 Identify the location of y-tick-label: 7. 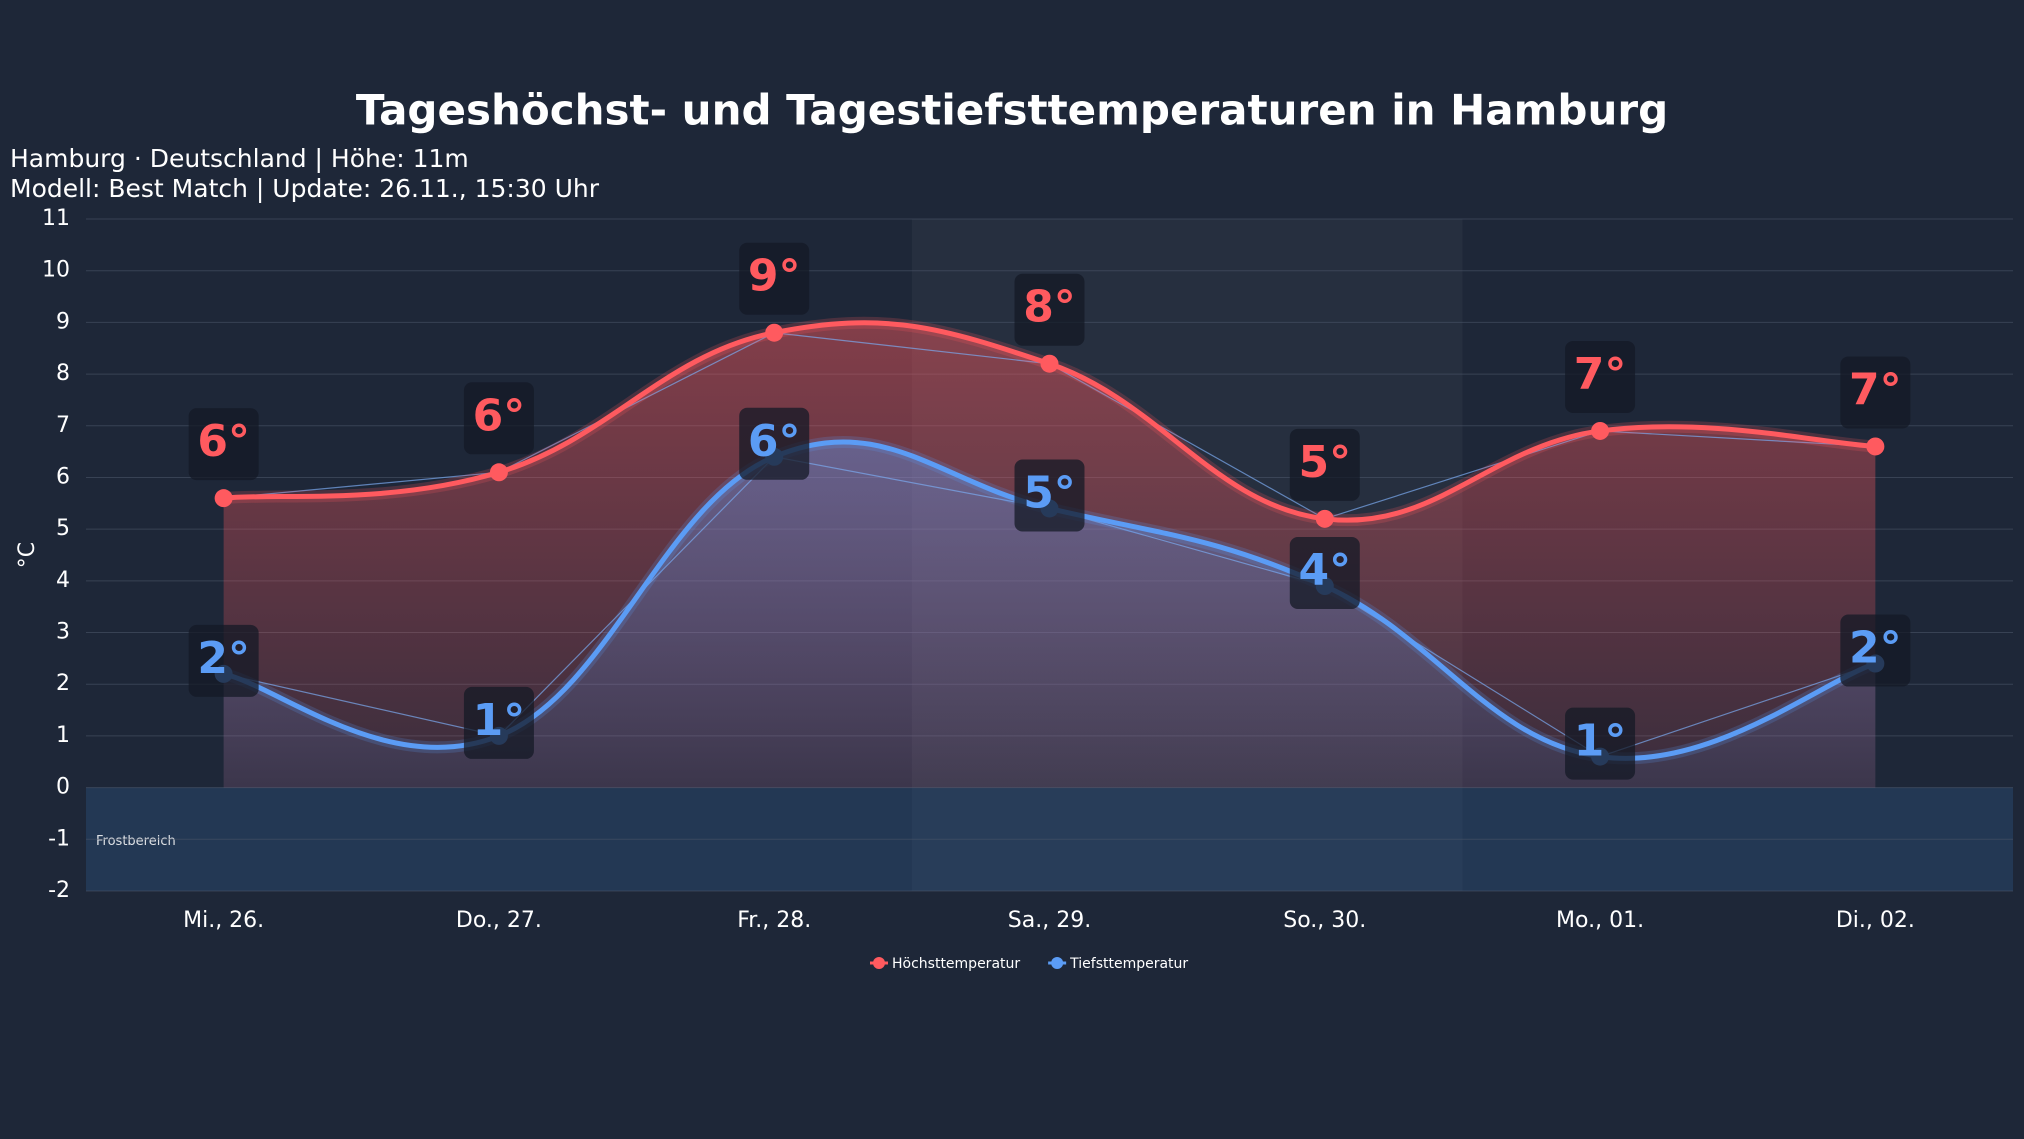
(63, 425).